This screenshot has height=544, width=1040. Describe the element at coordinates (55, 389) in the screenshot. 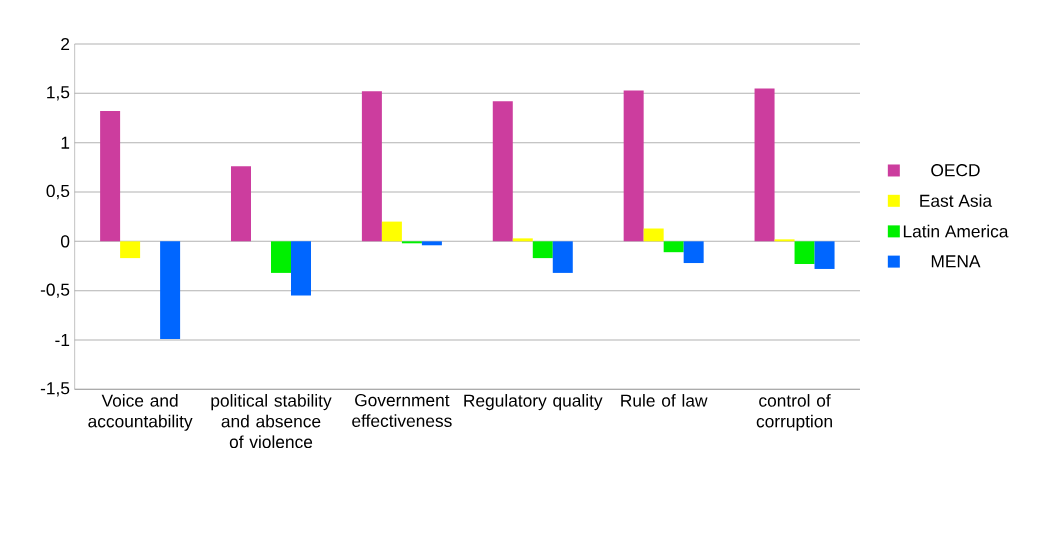

I see `y-tick-label: -1,5` at that location.